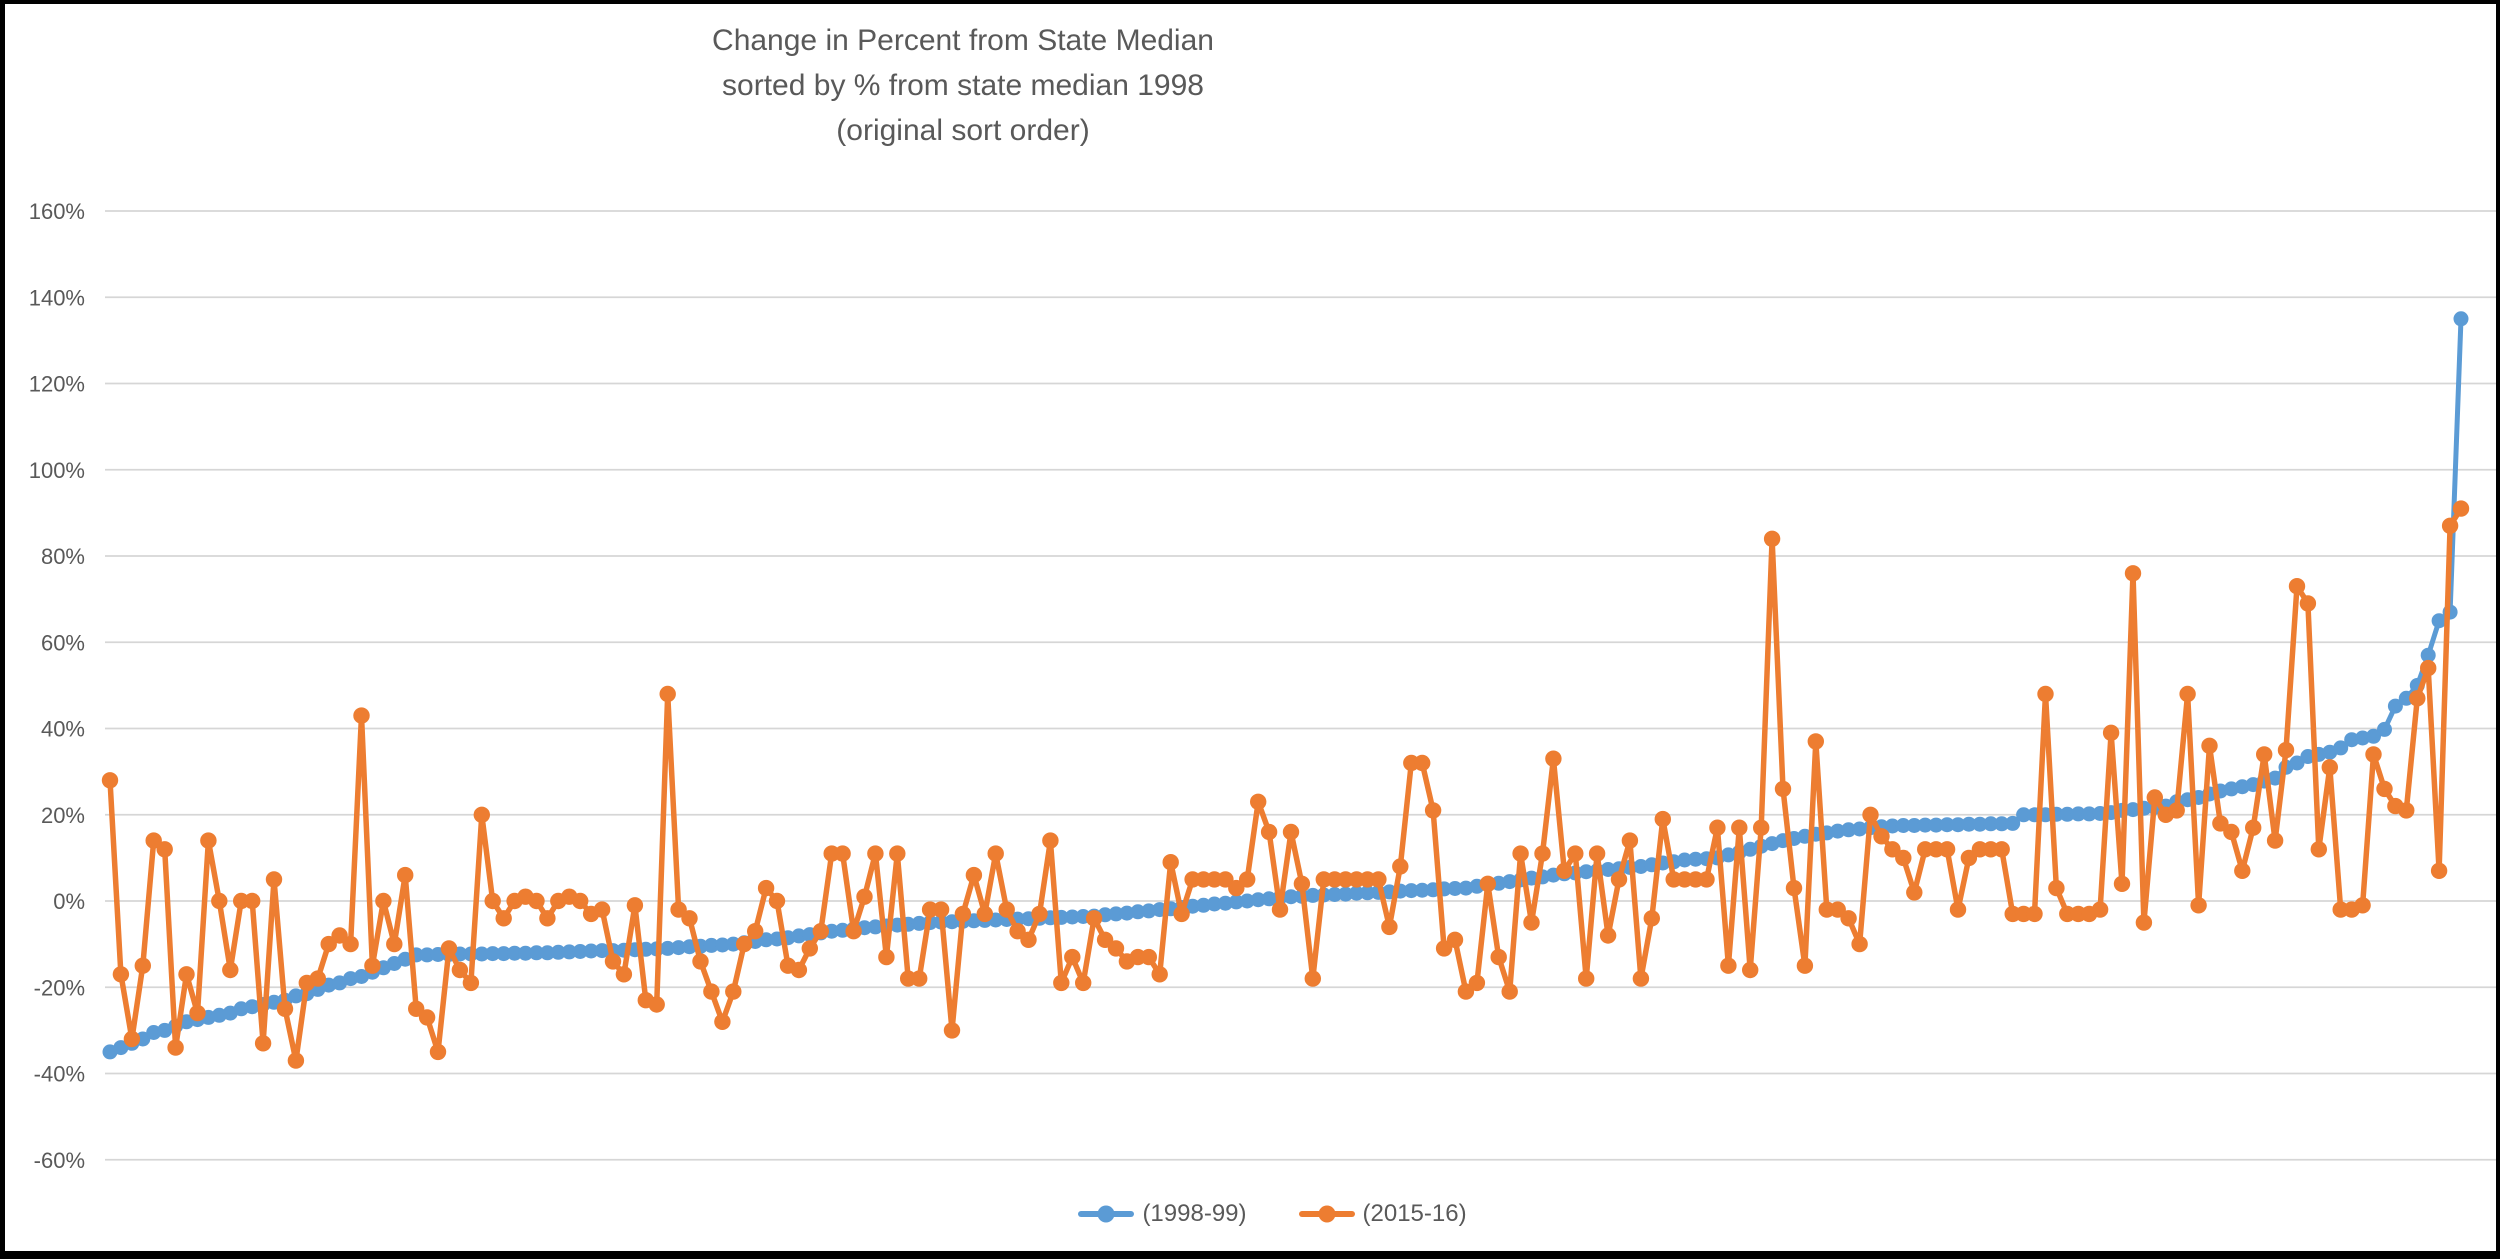 The image size is (2500, 1259). I want to click on y-axis-tick-label: 20%, so click(63, 815).